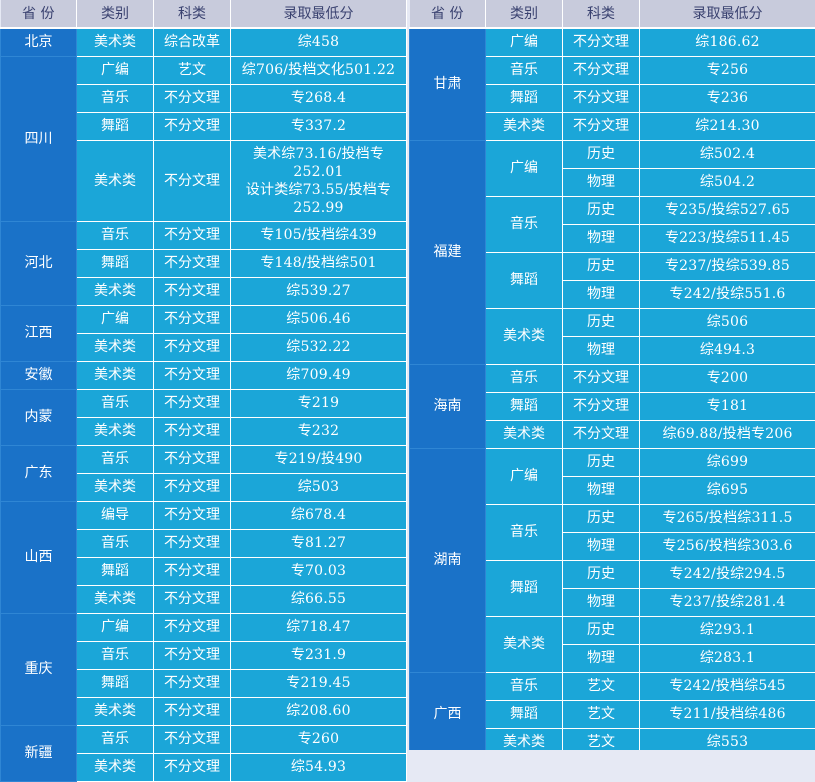 Image resolution: width=815 pixels, height=782 pixels. I want to click on score-cell: 综504.2, so click(727, 182).